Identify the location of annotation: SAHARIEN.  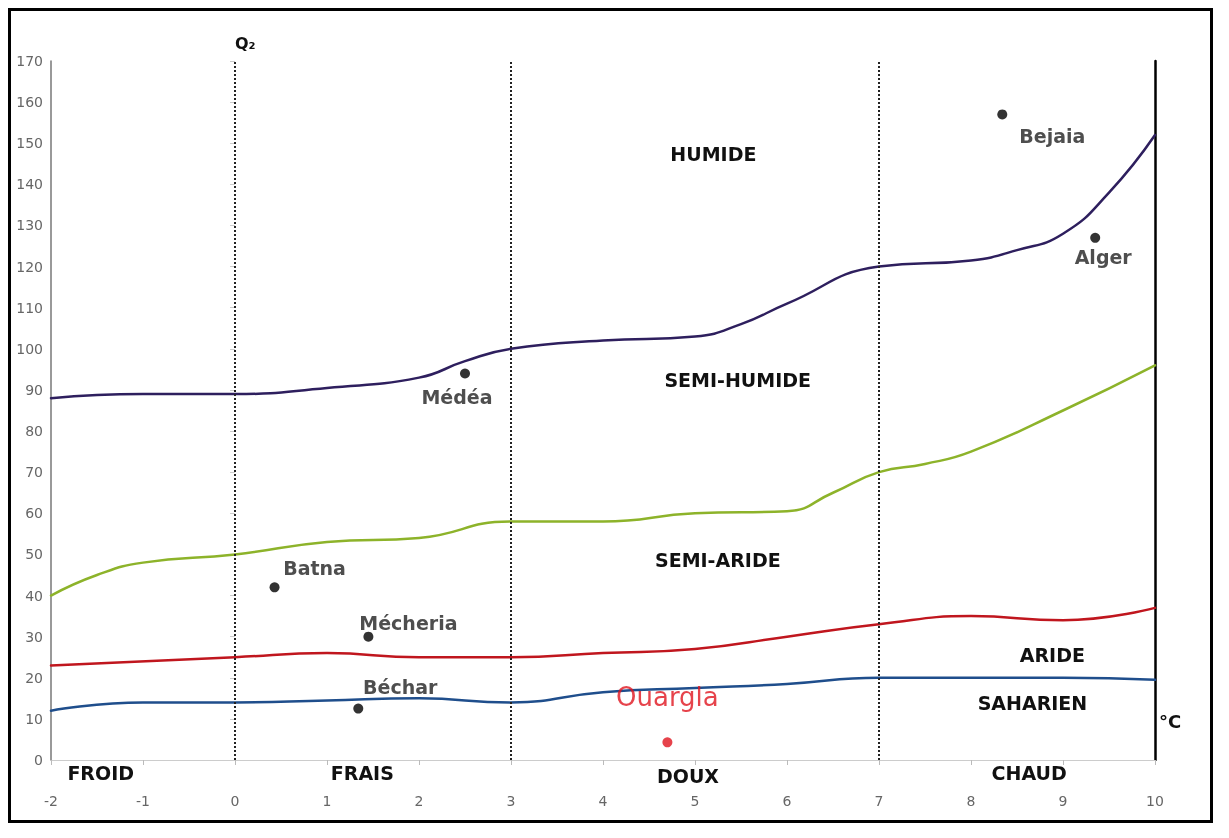
(1032, 702).